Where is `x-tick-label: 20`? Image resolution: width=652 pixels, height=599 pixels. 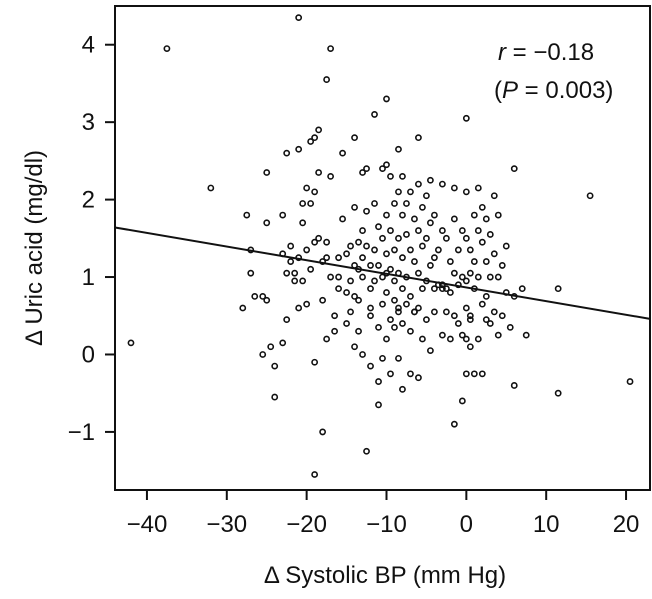
x-tick-label: 20 is located at coordinates (626, 524).